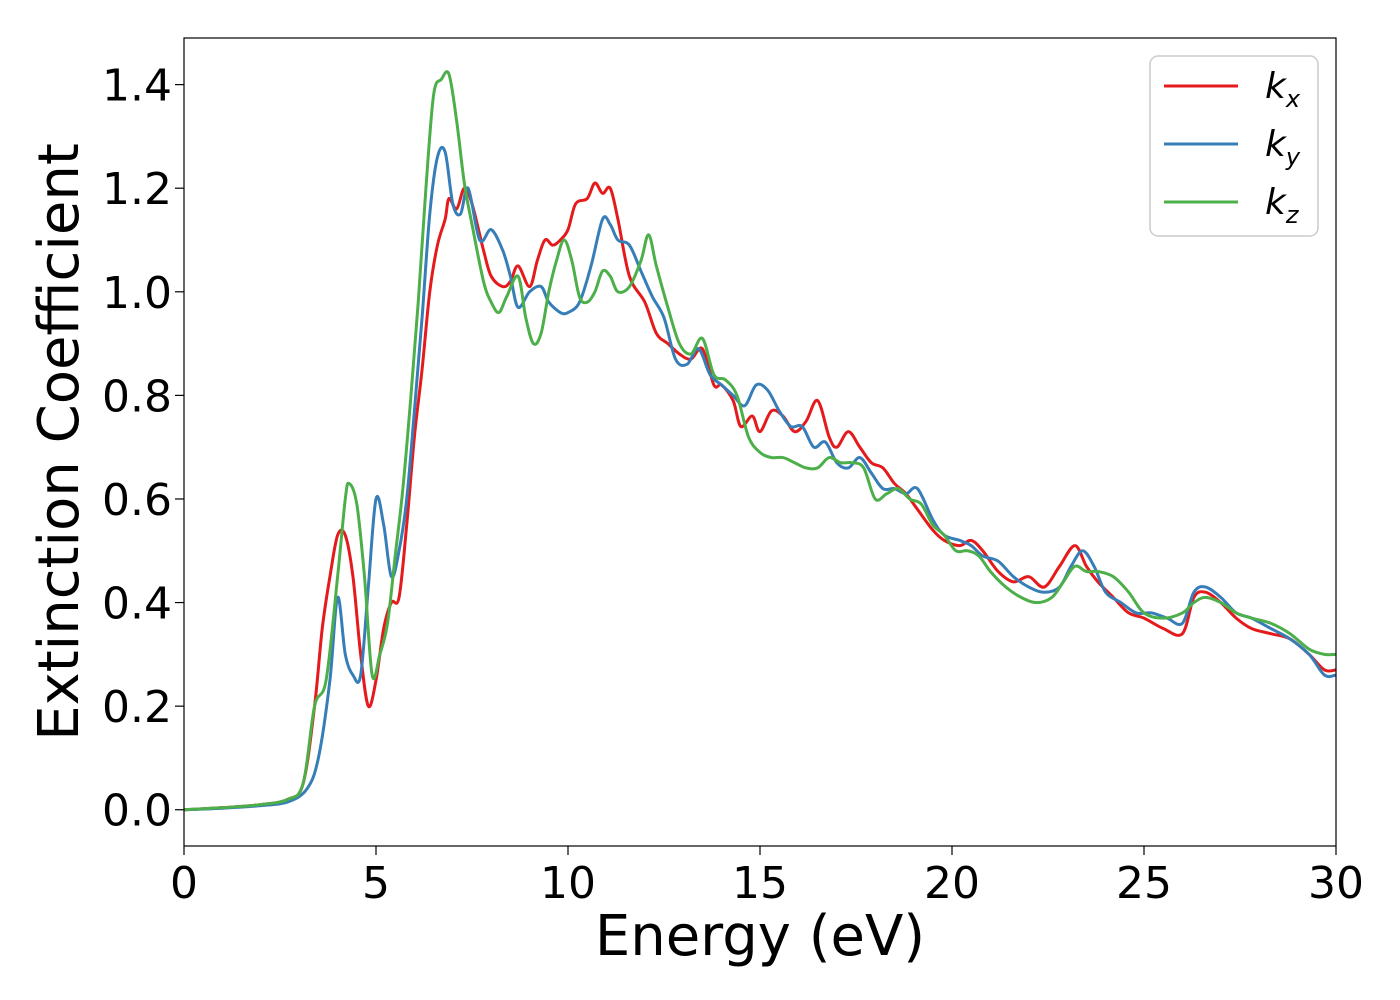 This screenshot has height=1000, width=1400. What do you see at coordinates (137, 86) in the screenshot?
I see `y-tick-label: 1.4` at bounding box center [137, 86].